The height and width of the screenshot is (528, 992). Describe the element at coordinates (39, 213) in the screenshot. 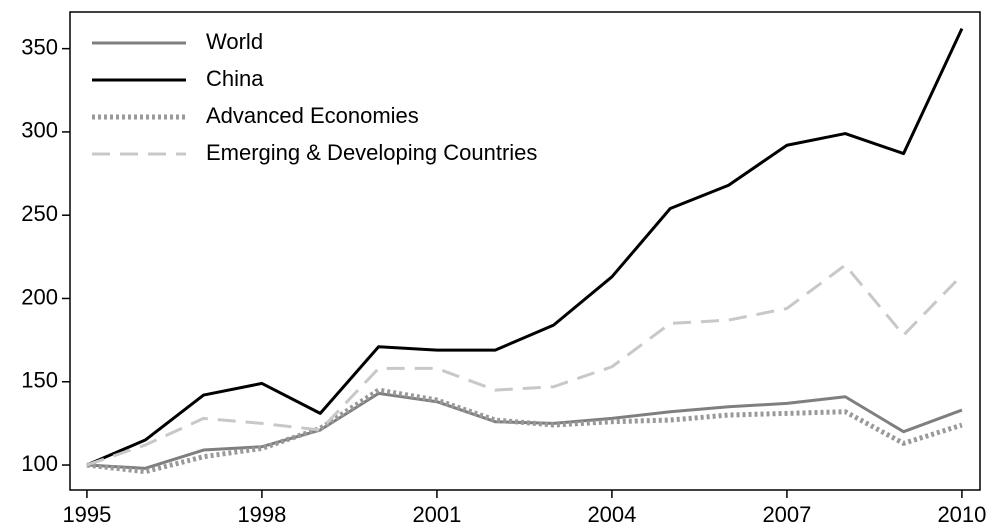

I see `y-tick-label: 250` at that location.